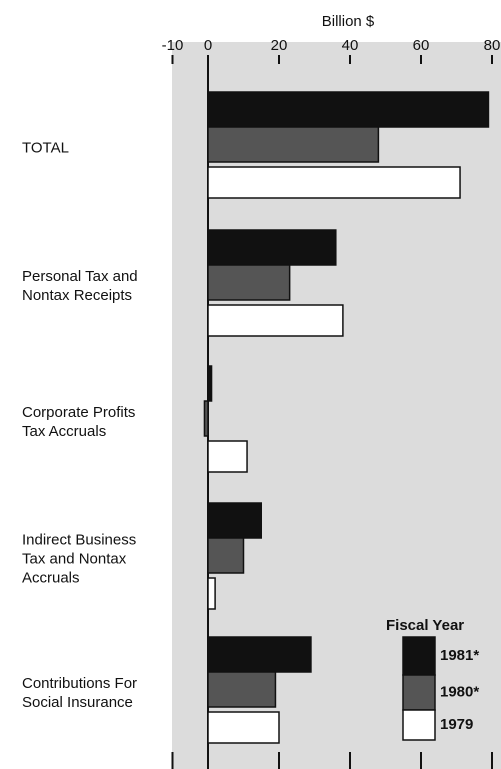 The image size is (501, 769). I want to click on category-label: Corporate Profits Tax Accruals, so click(79, 422).